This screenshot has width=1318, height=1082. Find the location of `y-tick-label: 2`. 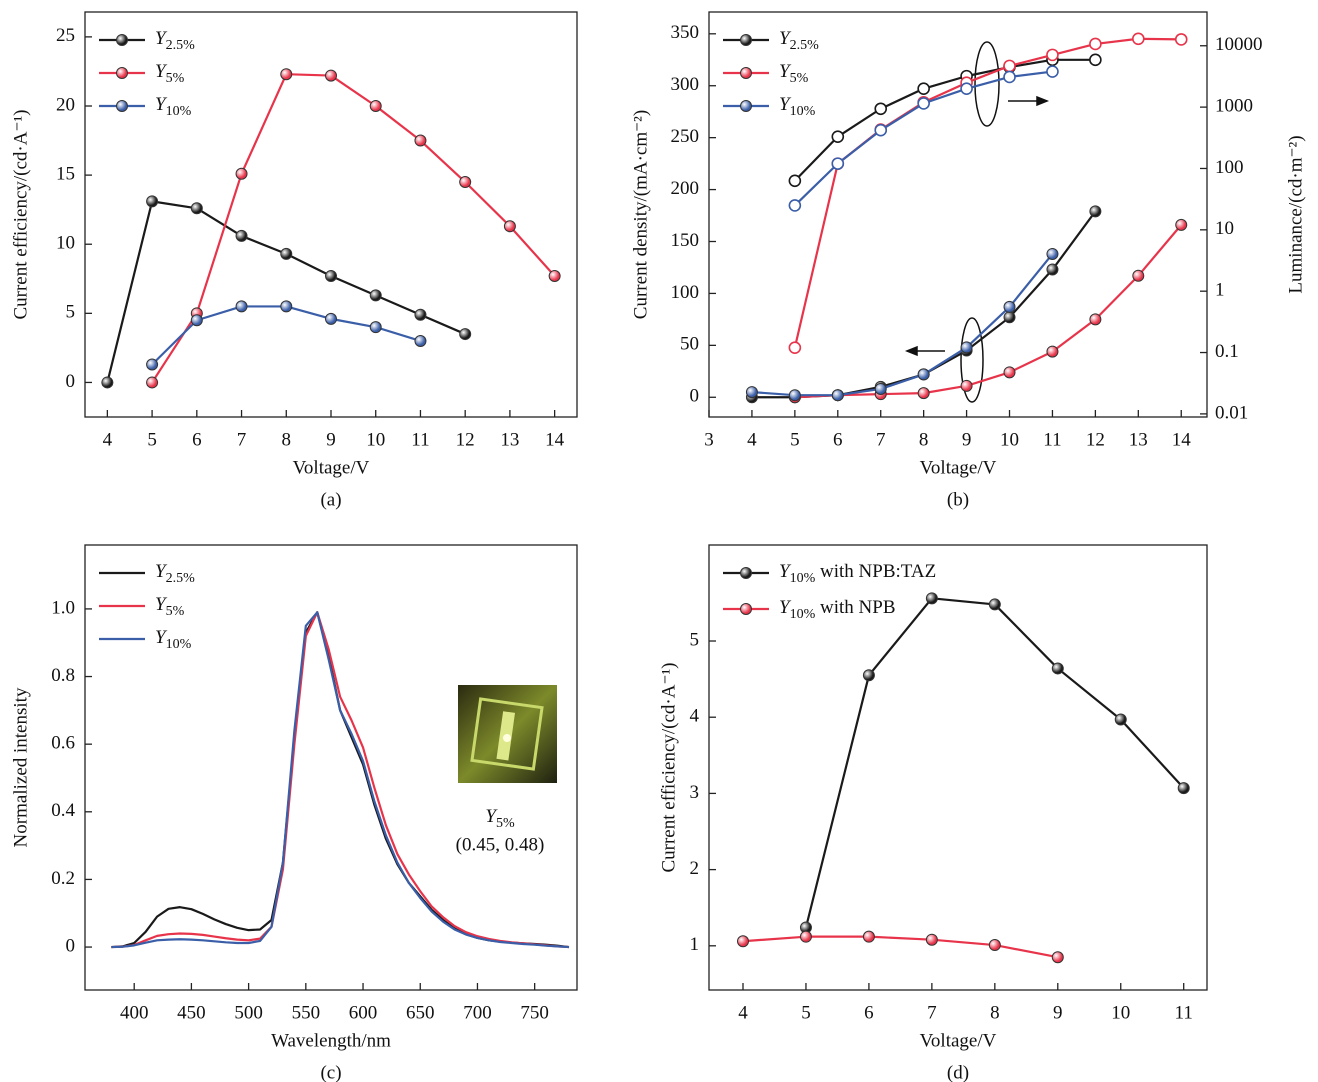

y-tick-label: 2 is located at coordinates (695, 868).